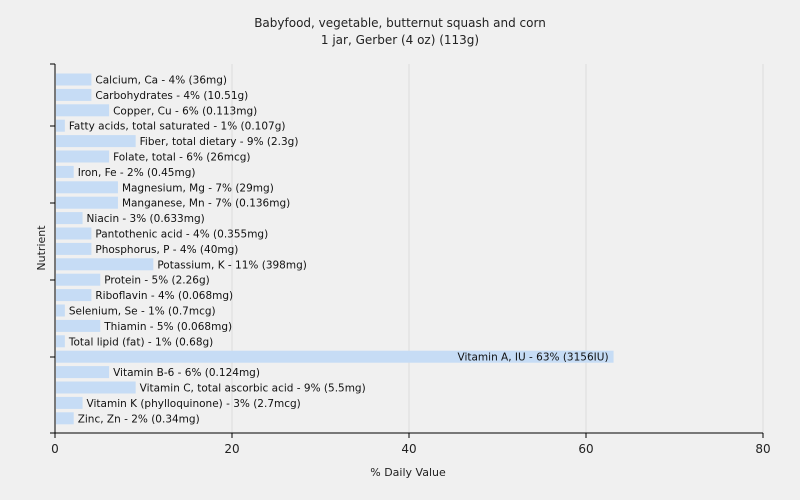  Describe the element at coordinates (55, 449) in the screenshot. I see `x-tick-label: 0` at that location.